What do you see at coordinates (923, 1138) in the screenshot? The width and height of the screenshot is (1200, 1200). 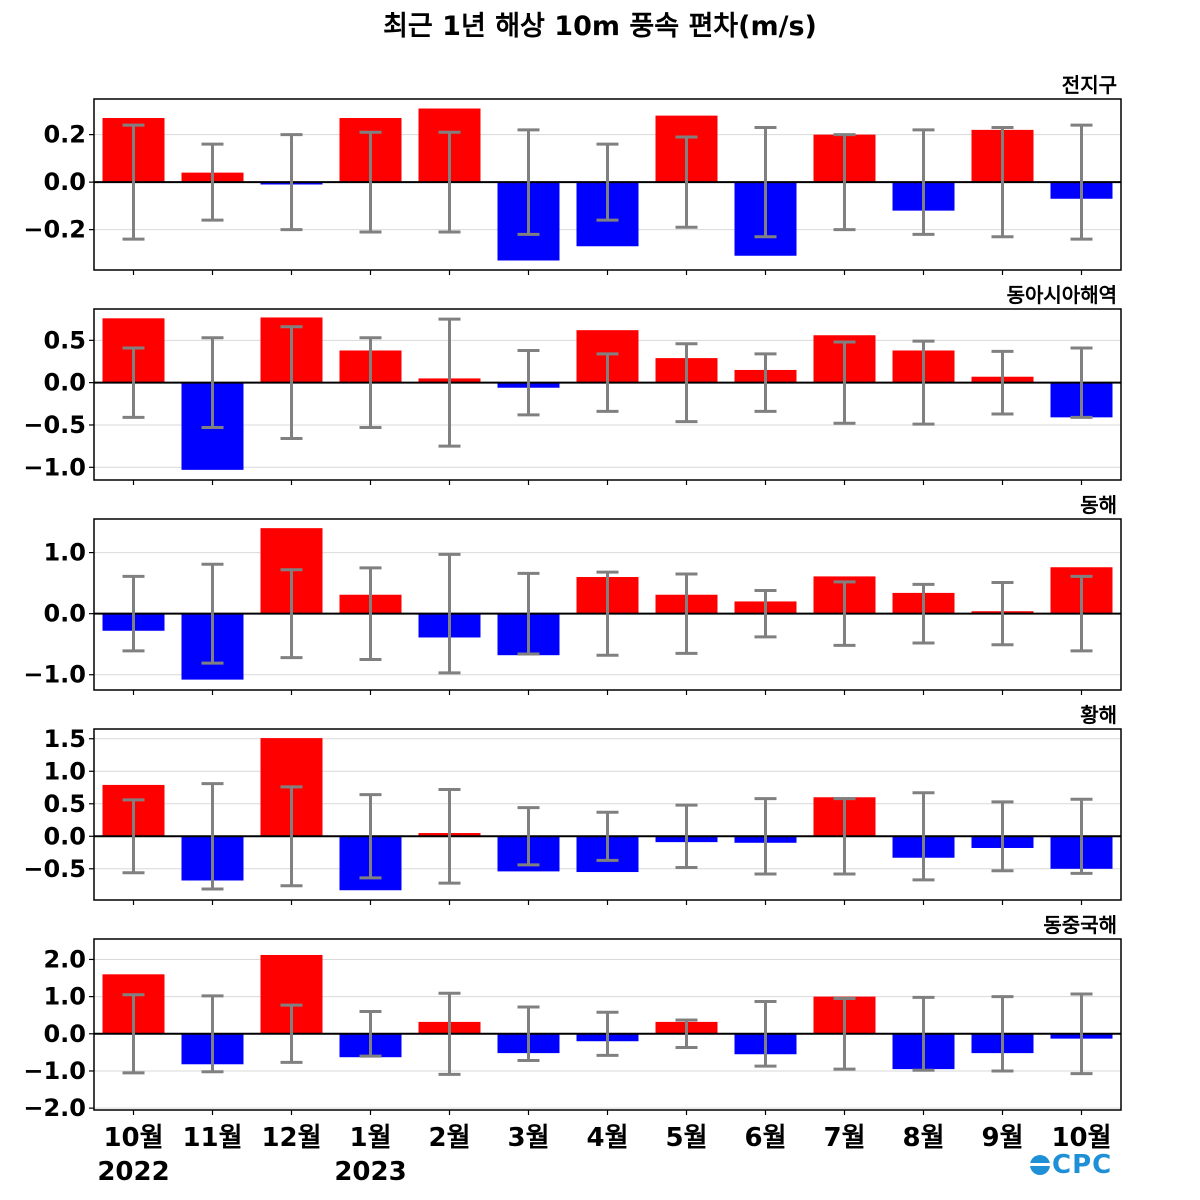 I see `x-tick-label: 8월` at bounding box center [923, 1138].